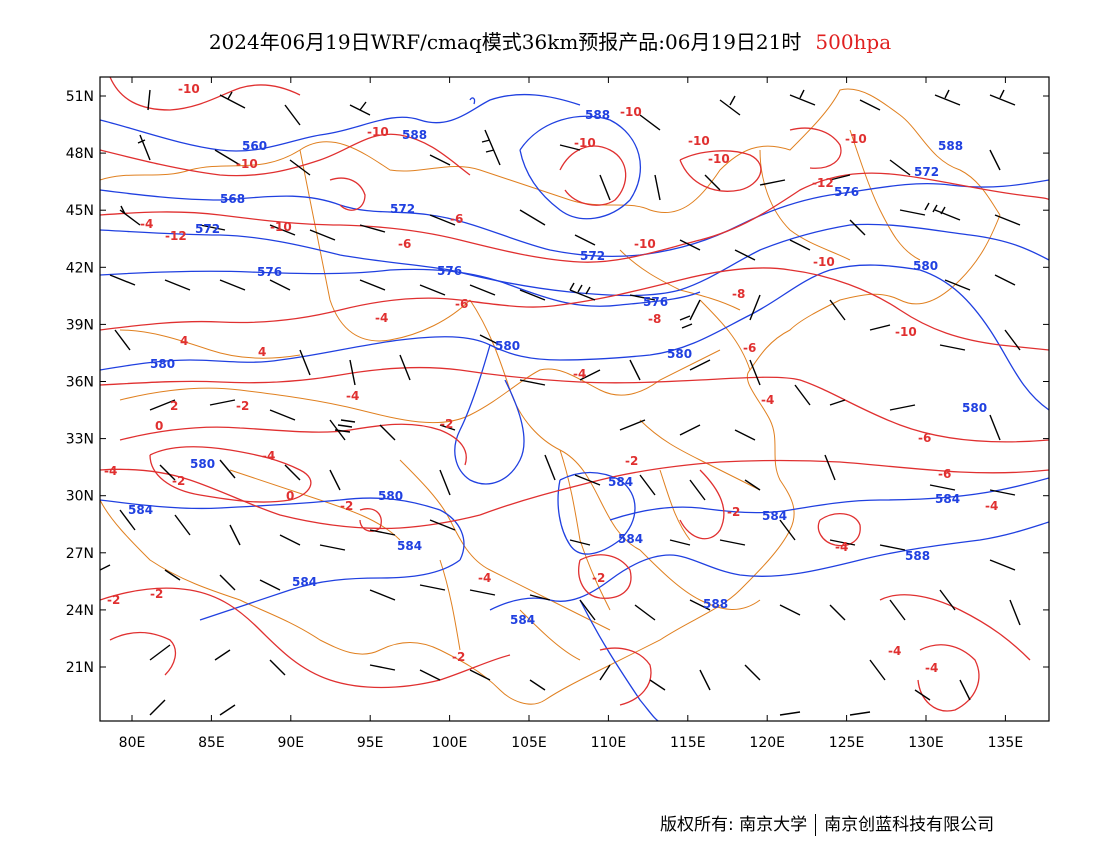 The height and width of the screenshot is (850, 1100). What do you see at coordinates (132, 743) in the screenshot?
I see `lon-tick-label: 80E` at bounding box center [132, 743].